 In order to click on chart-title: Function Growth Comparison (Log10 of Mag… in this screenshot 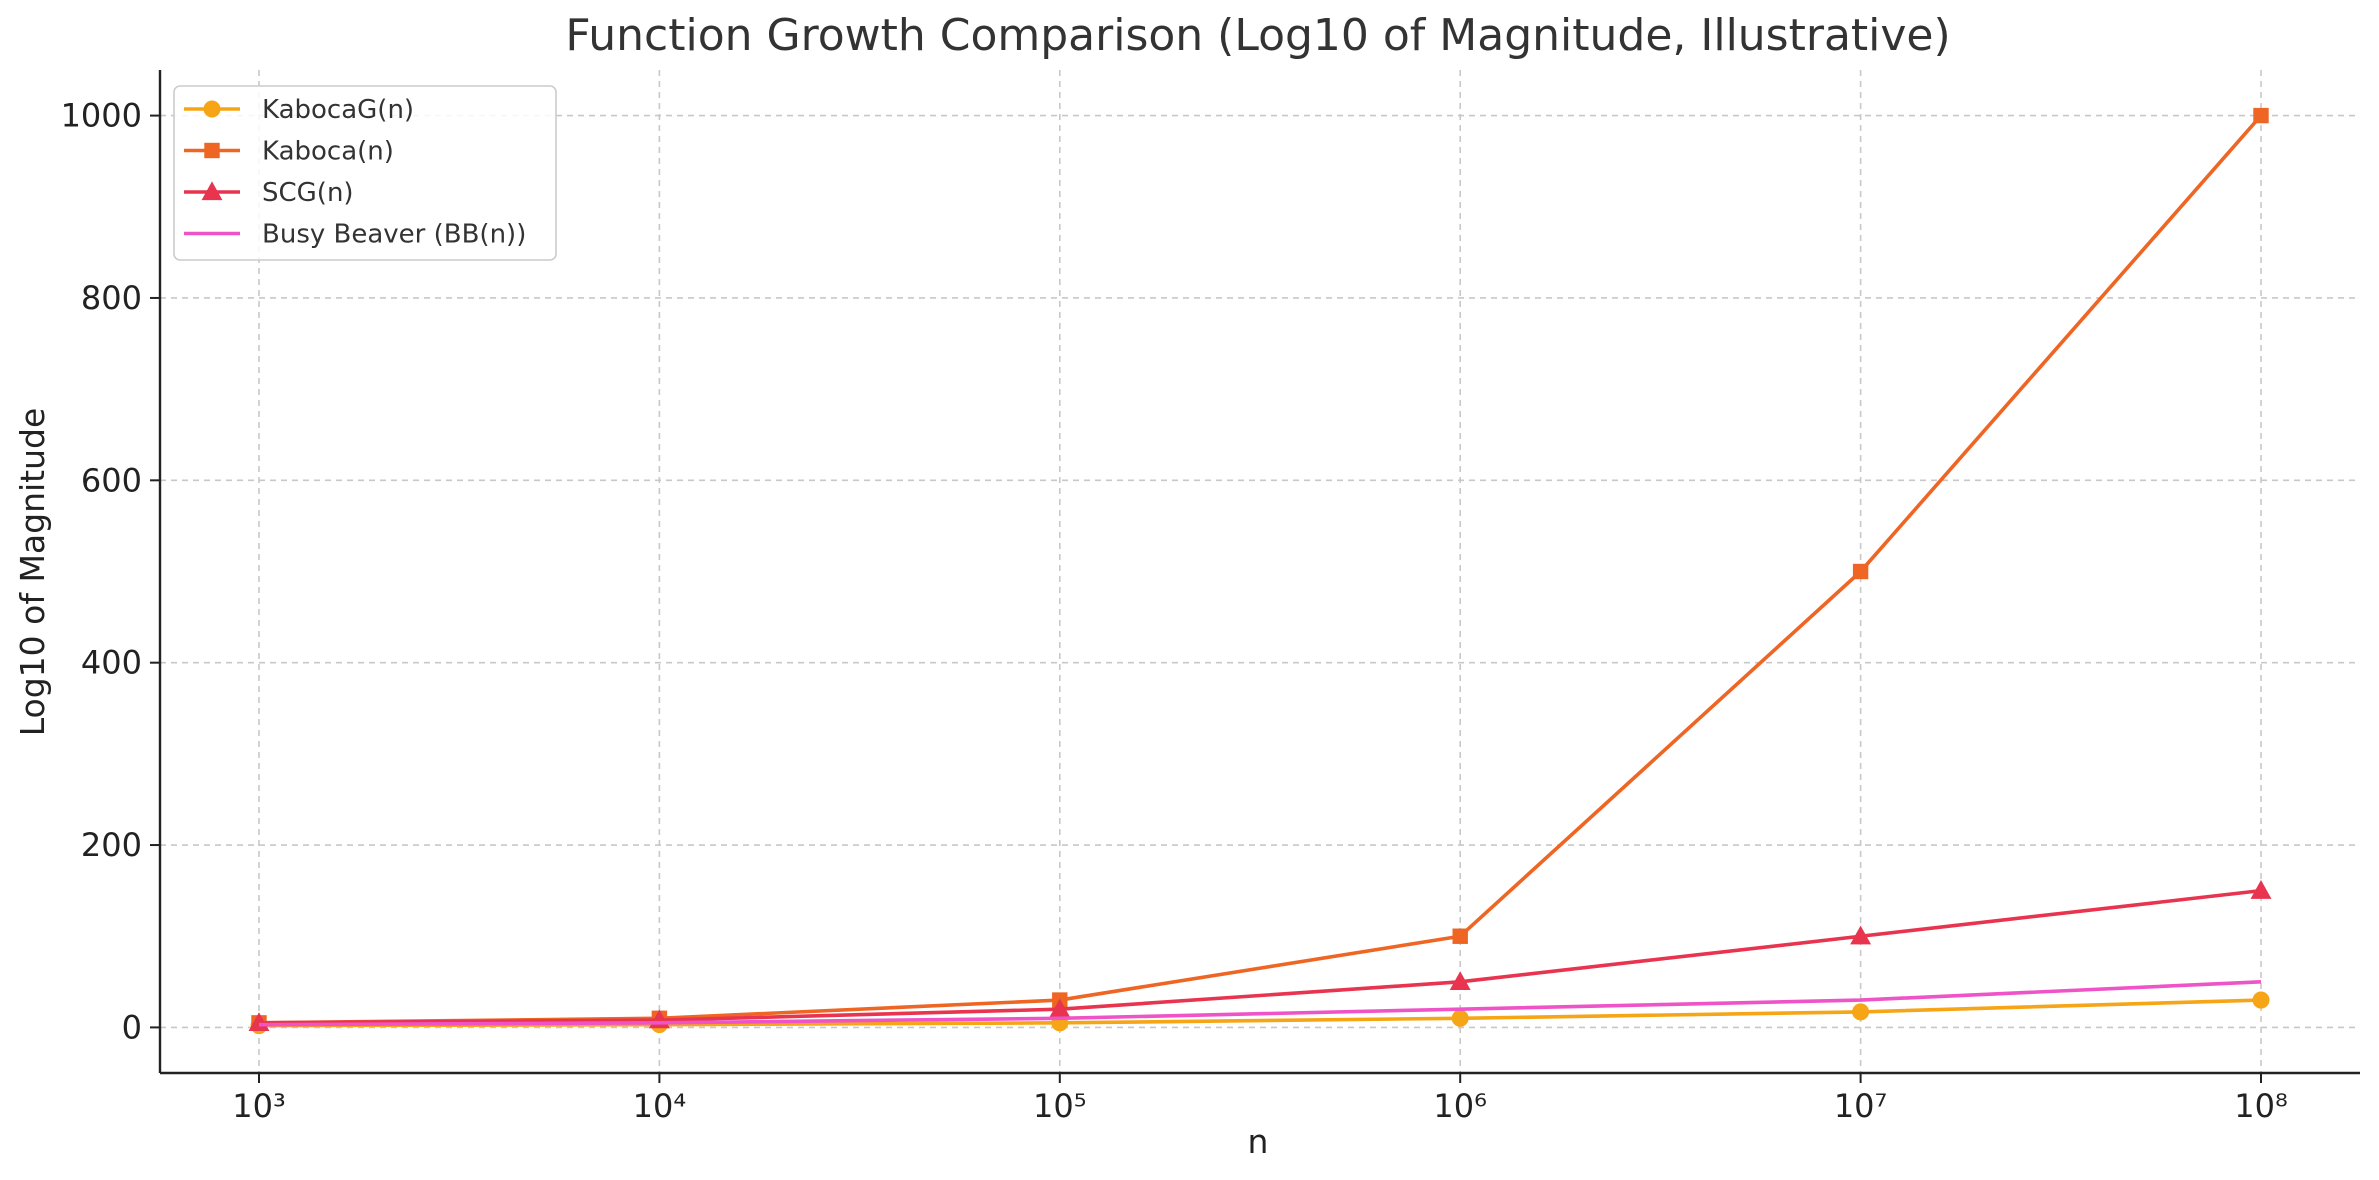, I will do `click(1257, 35)`.